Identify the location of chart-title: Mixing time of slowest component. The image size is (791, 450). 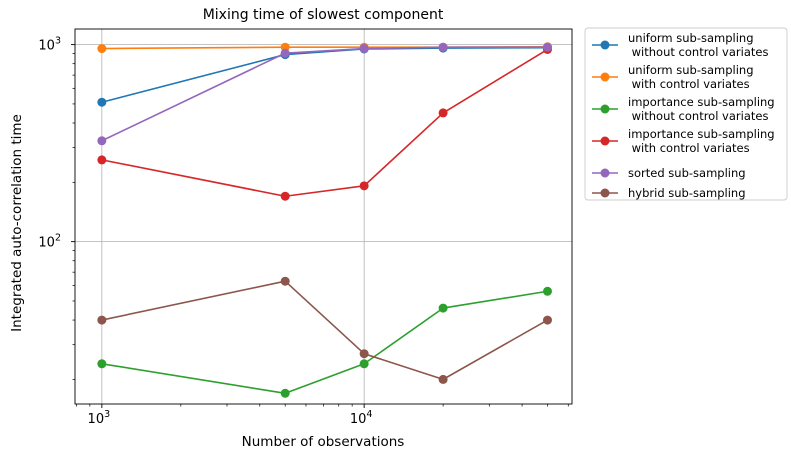
(323, 15).